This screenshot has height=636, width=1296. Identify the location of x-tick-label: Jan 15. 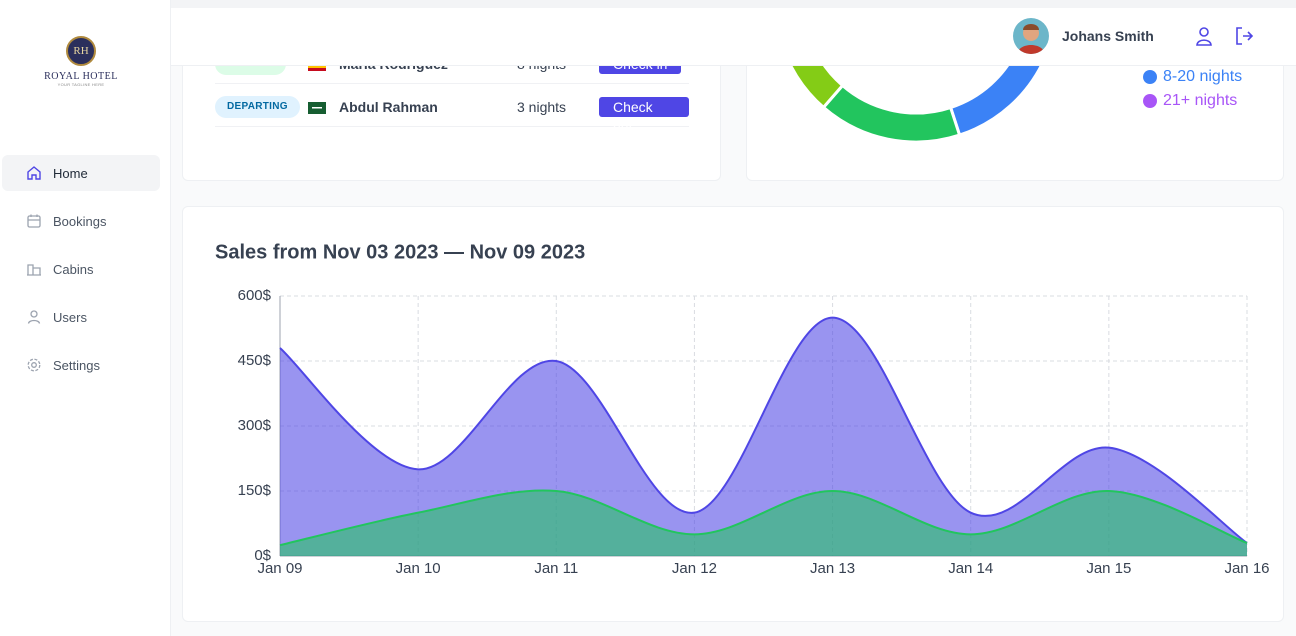
(1108, 568).